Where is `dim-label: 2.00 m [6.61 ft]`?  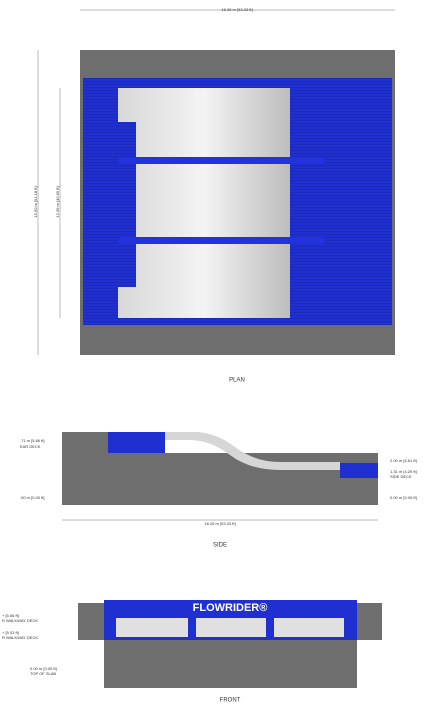
dim-label: 2.00 m [6.61 ft] is located at coordinates (403, 460).